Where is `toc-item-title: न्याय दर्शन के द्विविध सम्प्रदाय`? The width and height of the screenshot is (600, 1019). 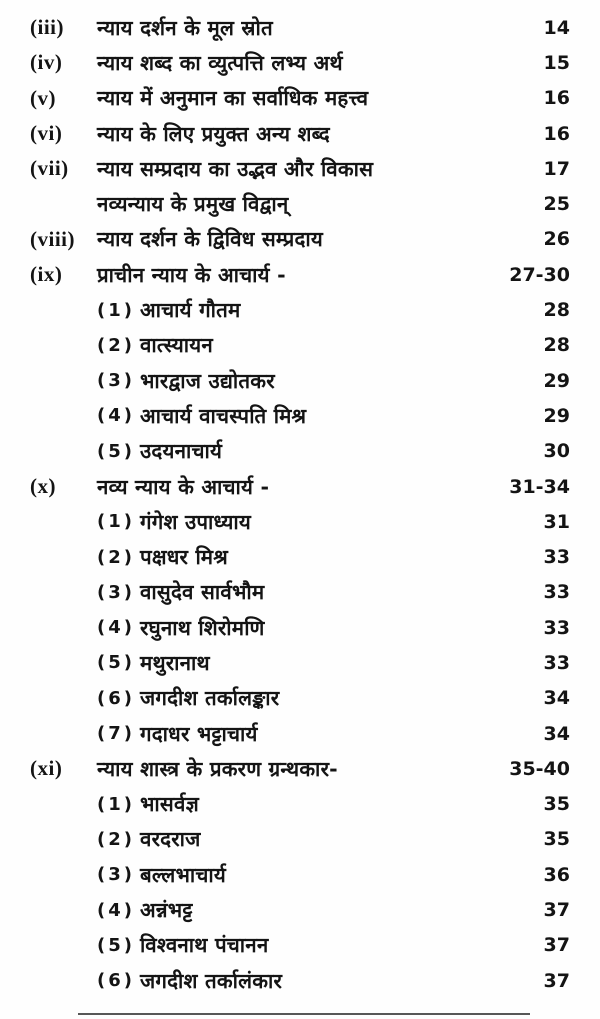
toc-item-title: न्याय दर्शन के द्विविध सम्प्रदाय is located at coordinates (210, 239).